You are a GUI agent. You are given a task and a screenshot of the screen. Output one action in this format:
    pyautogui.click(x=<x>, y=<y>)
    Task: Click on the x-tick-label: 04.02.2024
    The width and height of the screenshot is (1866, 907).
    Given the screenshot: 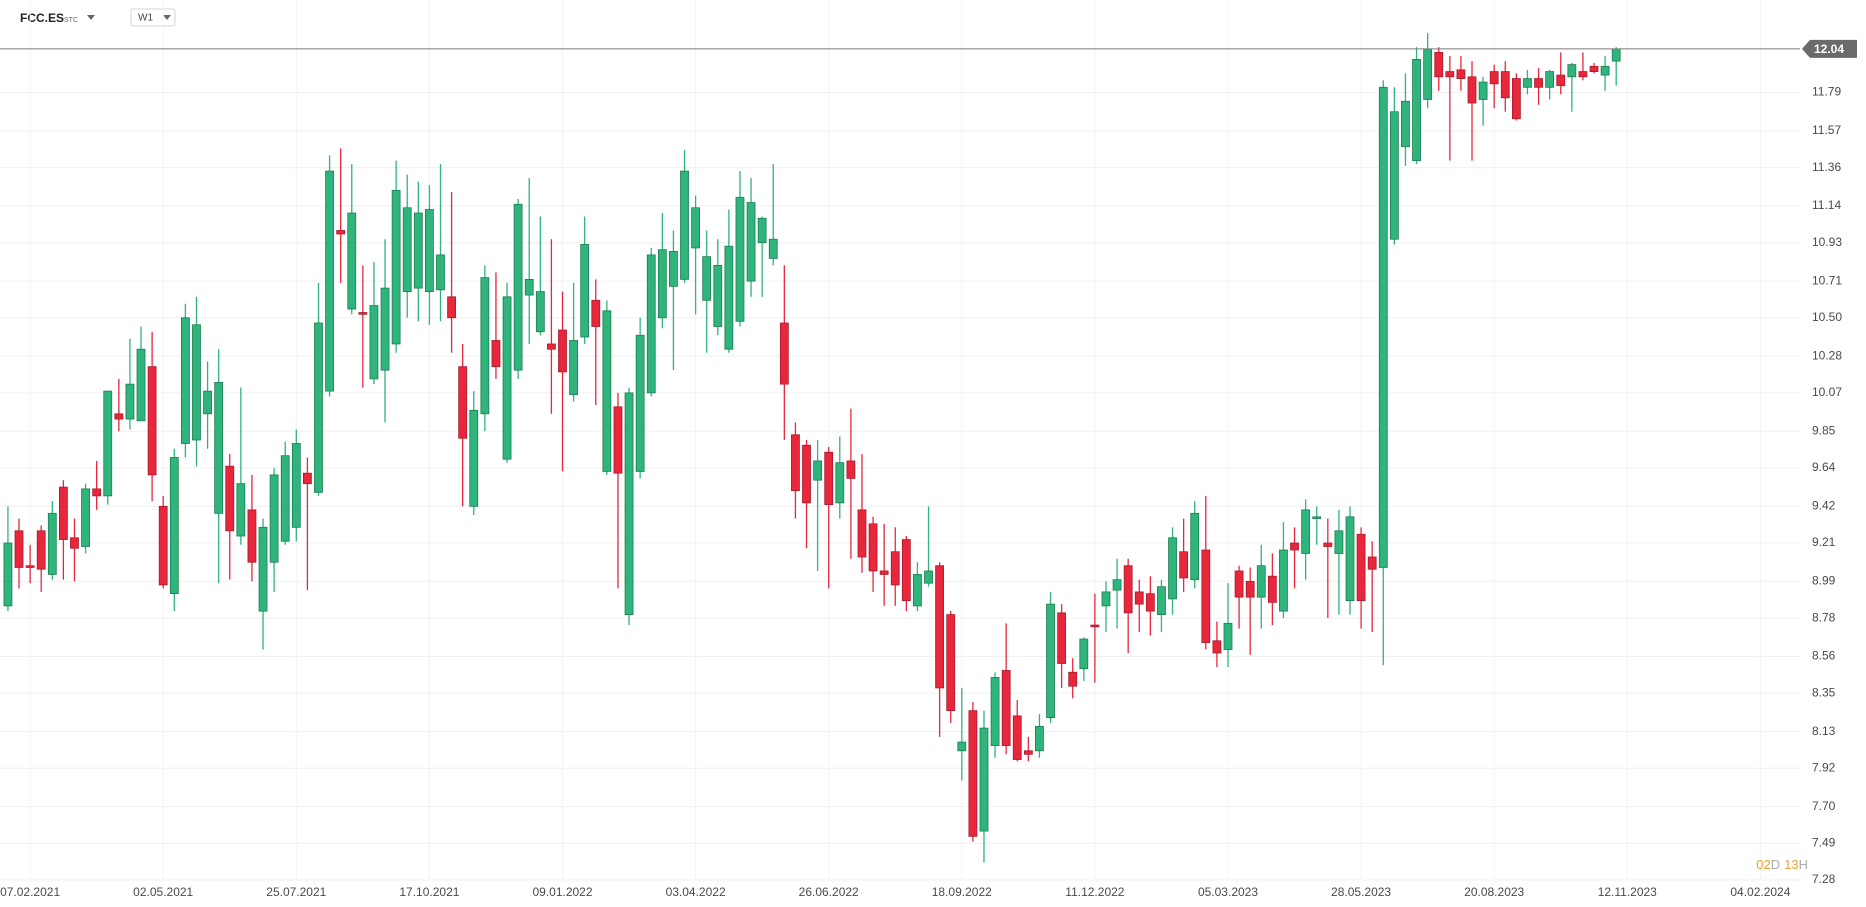 What is the action you would take?
    pyautogui.click(x=1760, y=892)
    